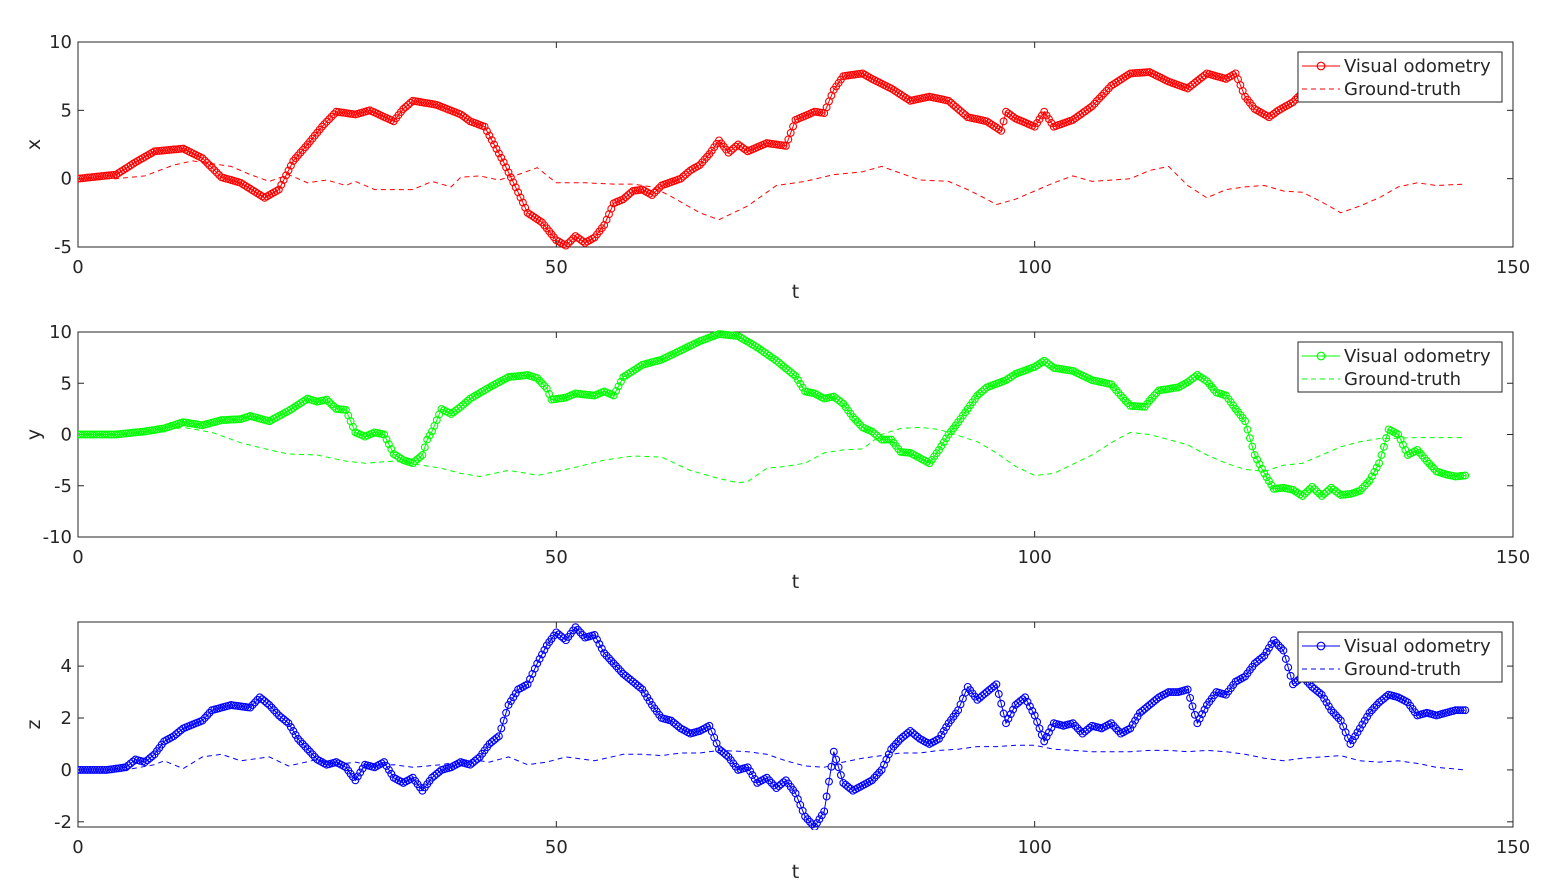 The image size is (1562, 892). I want to click on y-tick-label: 2, so click(66, 718).